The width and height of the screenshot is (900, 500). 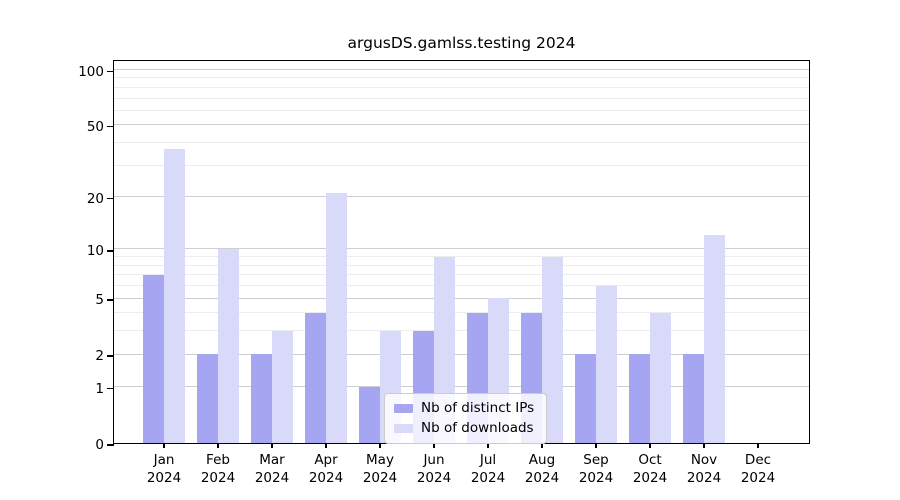 I want to click on x-axis-tick-label: Aug 2024, so click(x=542, y=469).